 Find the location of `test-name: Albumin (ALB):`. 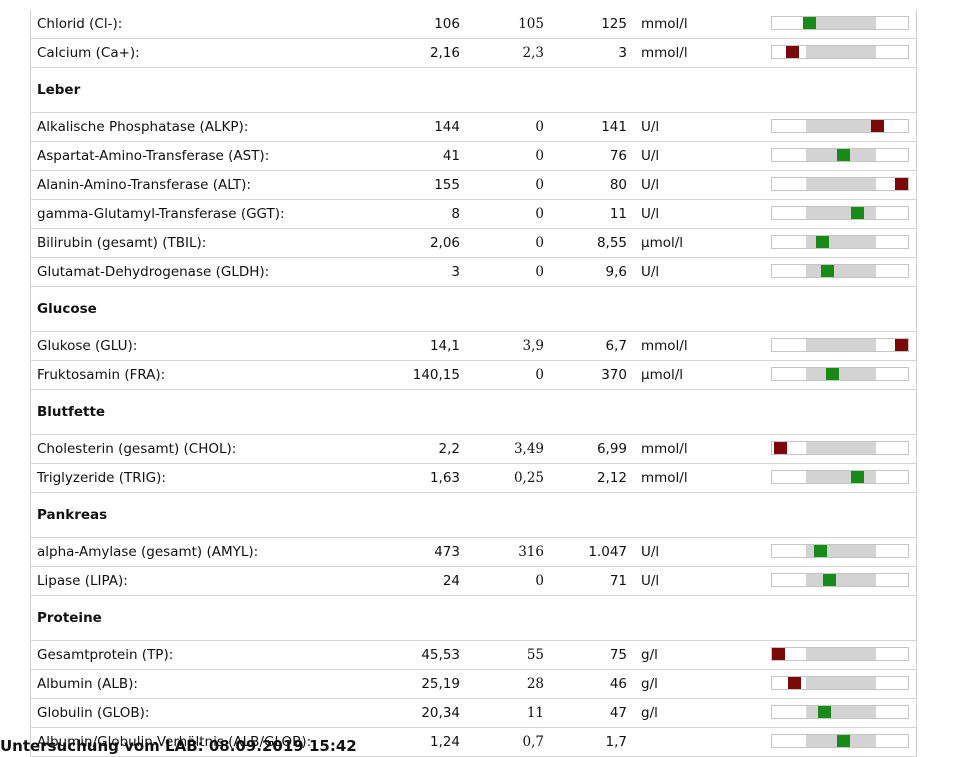

test-name: Albumin (ALB): is located at coordinates (87, 684).